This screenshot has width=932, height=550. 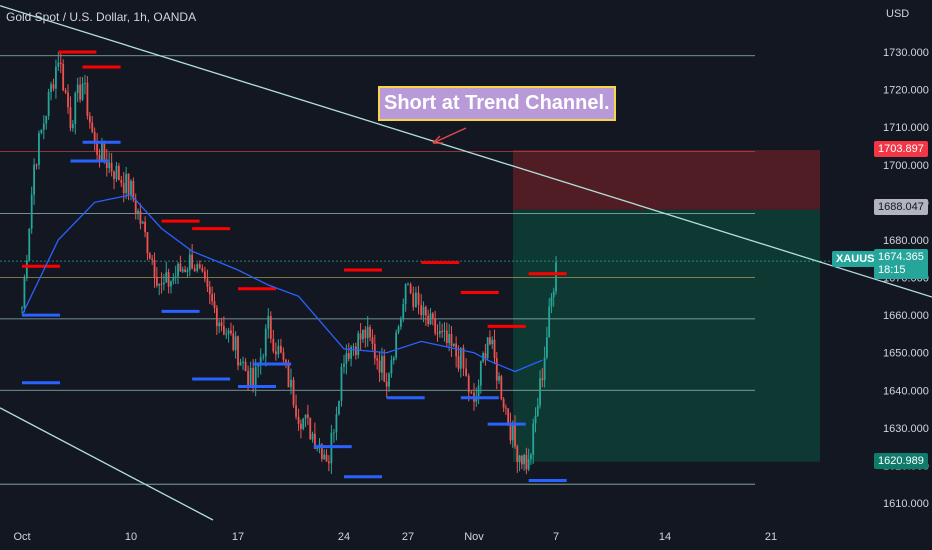 I want to click on symbol-tag: XAUUSD, so click(x=859, y=259).